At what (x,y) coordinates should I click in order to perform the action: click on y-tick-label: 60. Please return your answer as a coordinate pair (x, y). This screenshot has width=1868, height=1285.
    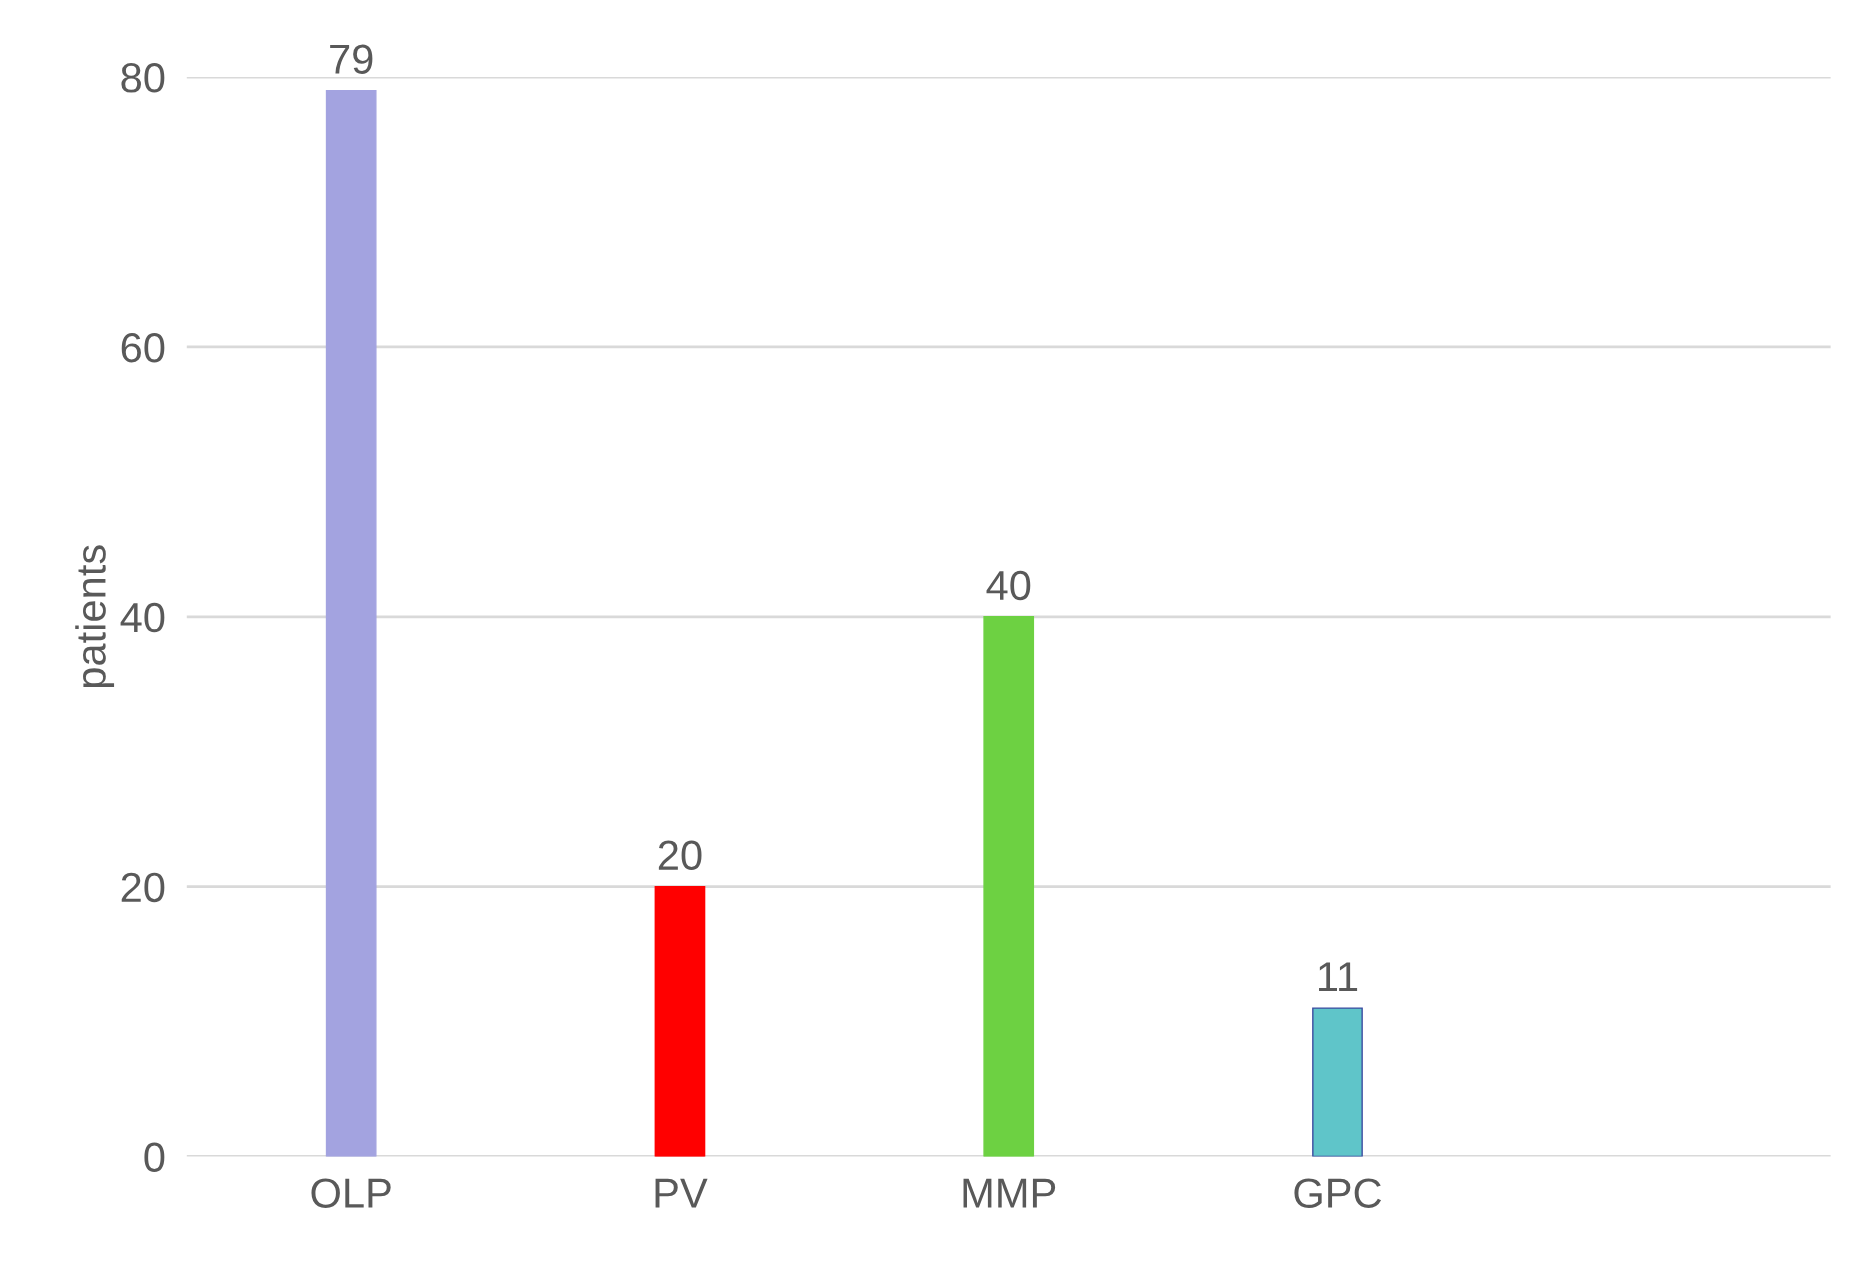
    Looking at the image, I should click on (143, 347).